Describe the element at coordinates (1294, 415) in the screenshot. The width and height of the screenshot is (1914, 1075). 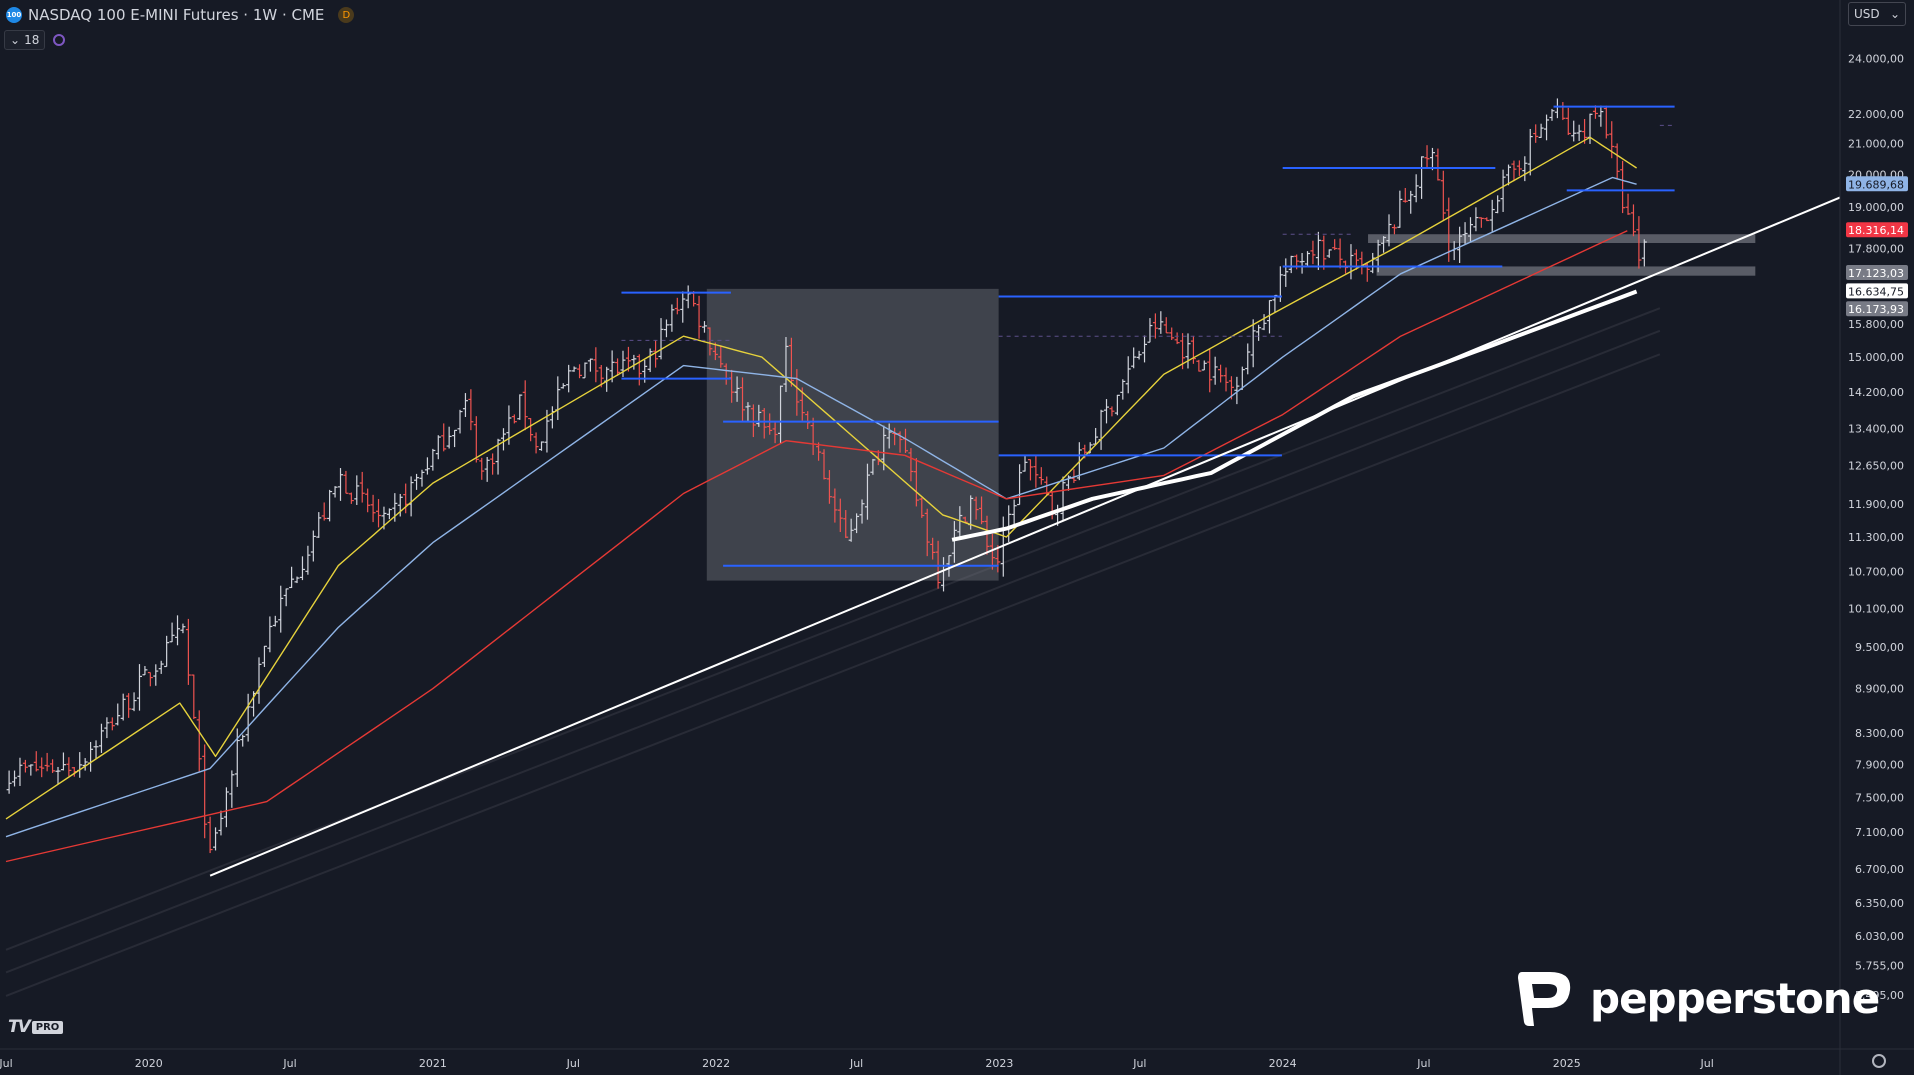
I see `sma-long-line` at that location.